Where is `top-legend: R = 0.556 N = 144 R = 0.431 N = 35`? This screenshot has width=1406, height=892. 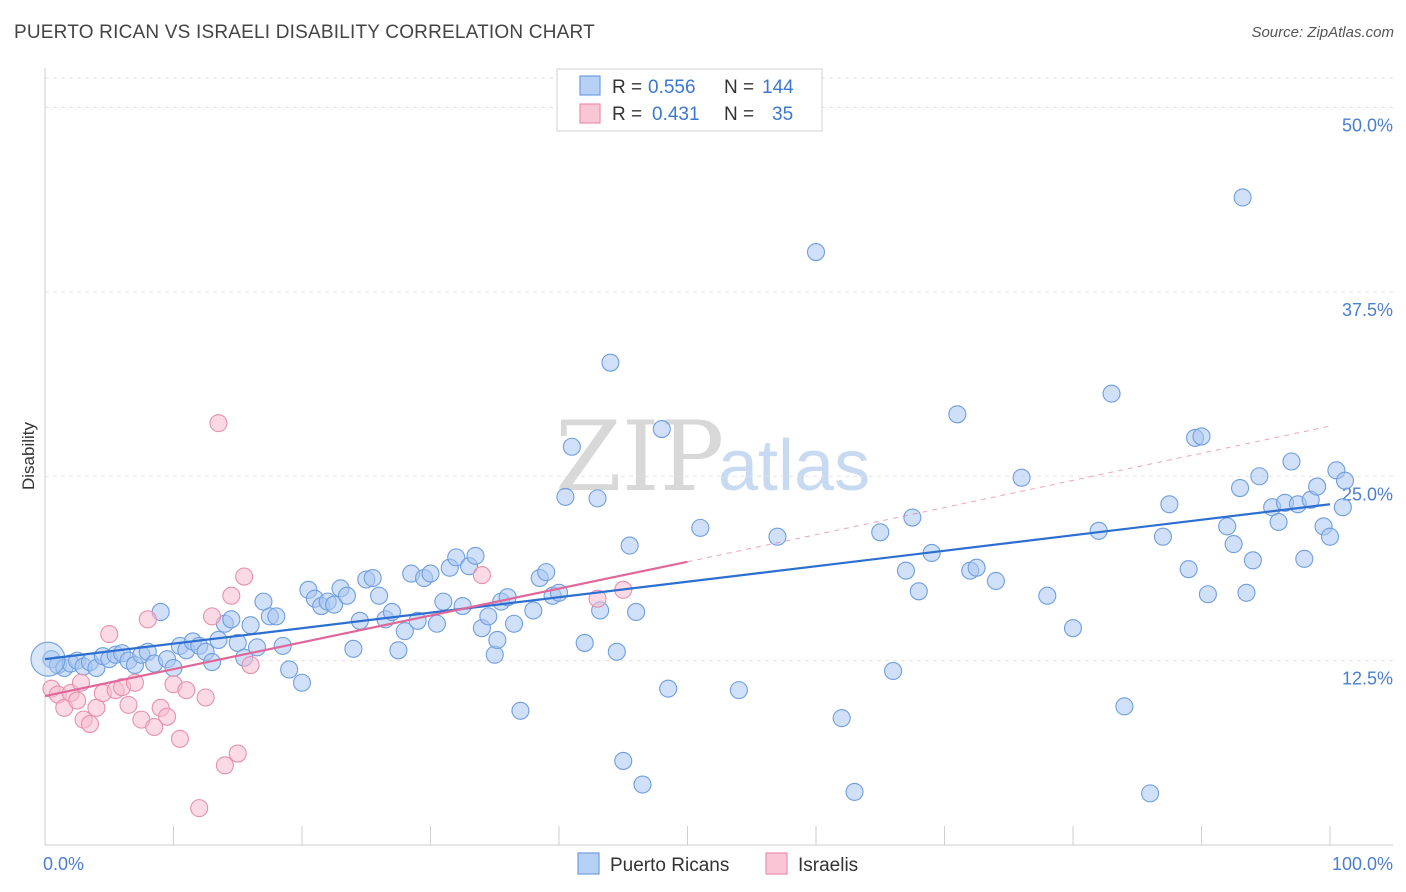
top-legend: R = 0.556 N = 144 R = 0.431 N = 35 is located at coordinates (689, 100).